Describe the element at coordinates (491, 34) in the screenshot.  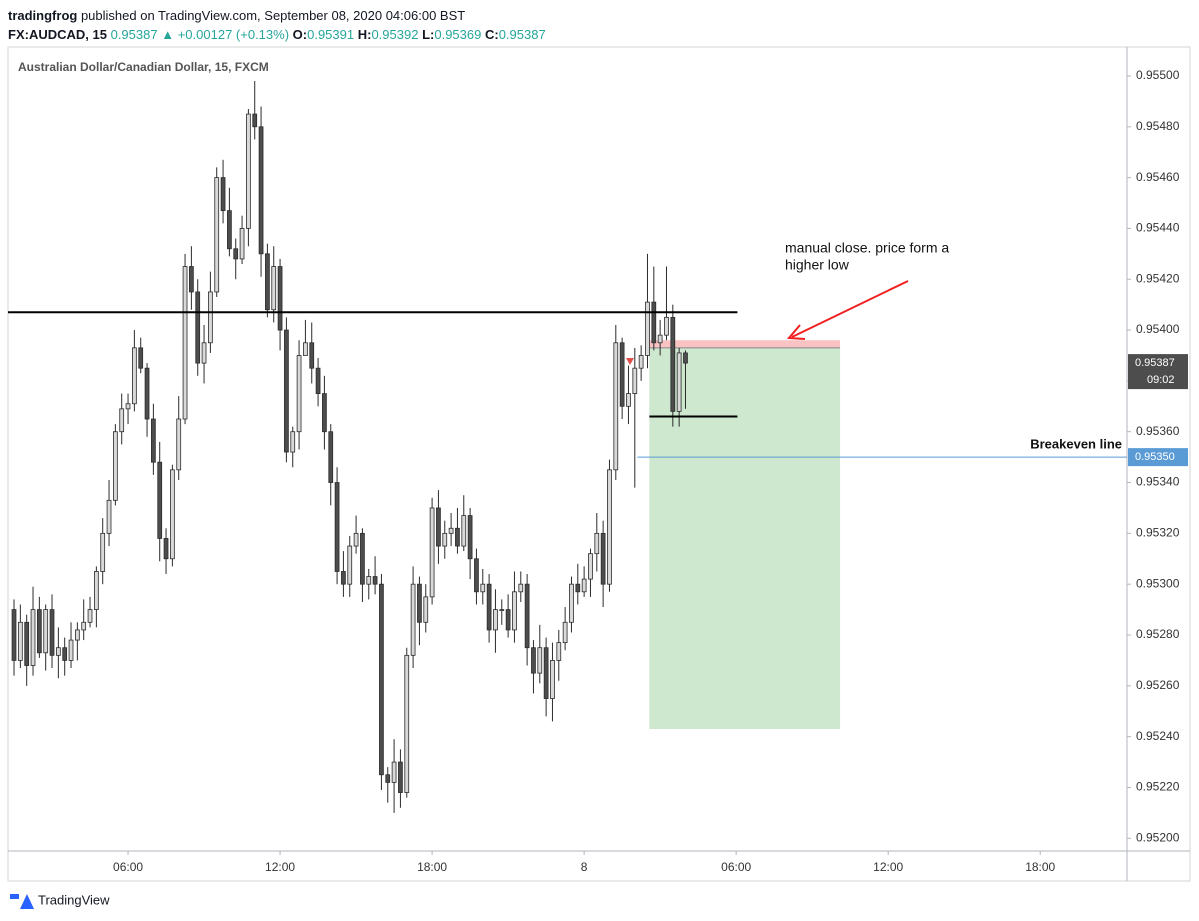
I see `ohlc-key: C:` at that location.